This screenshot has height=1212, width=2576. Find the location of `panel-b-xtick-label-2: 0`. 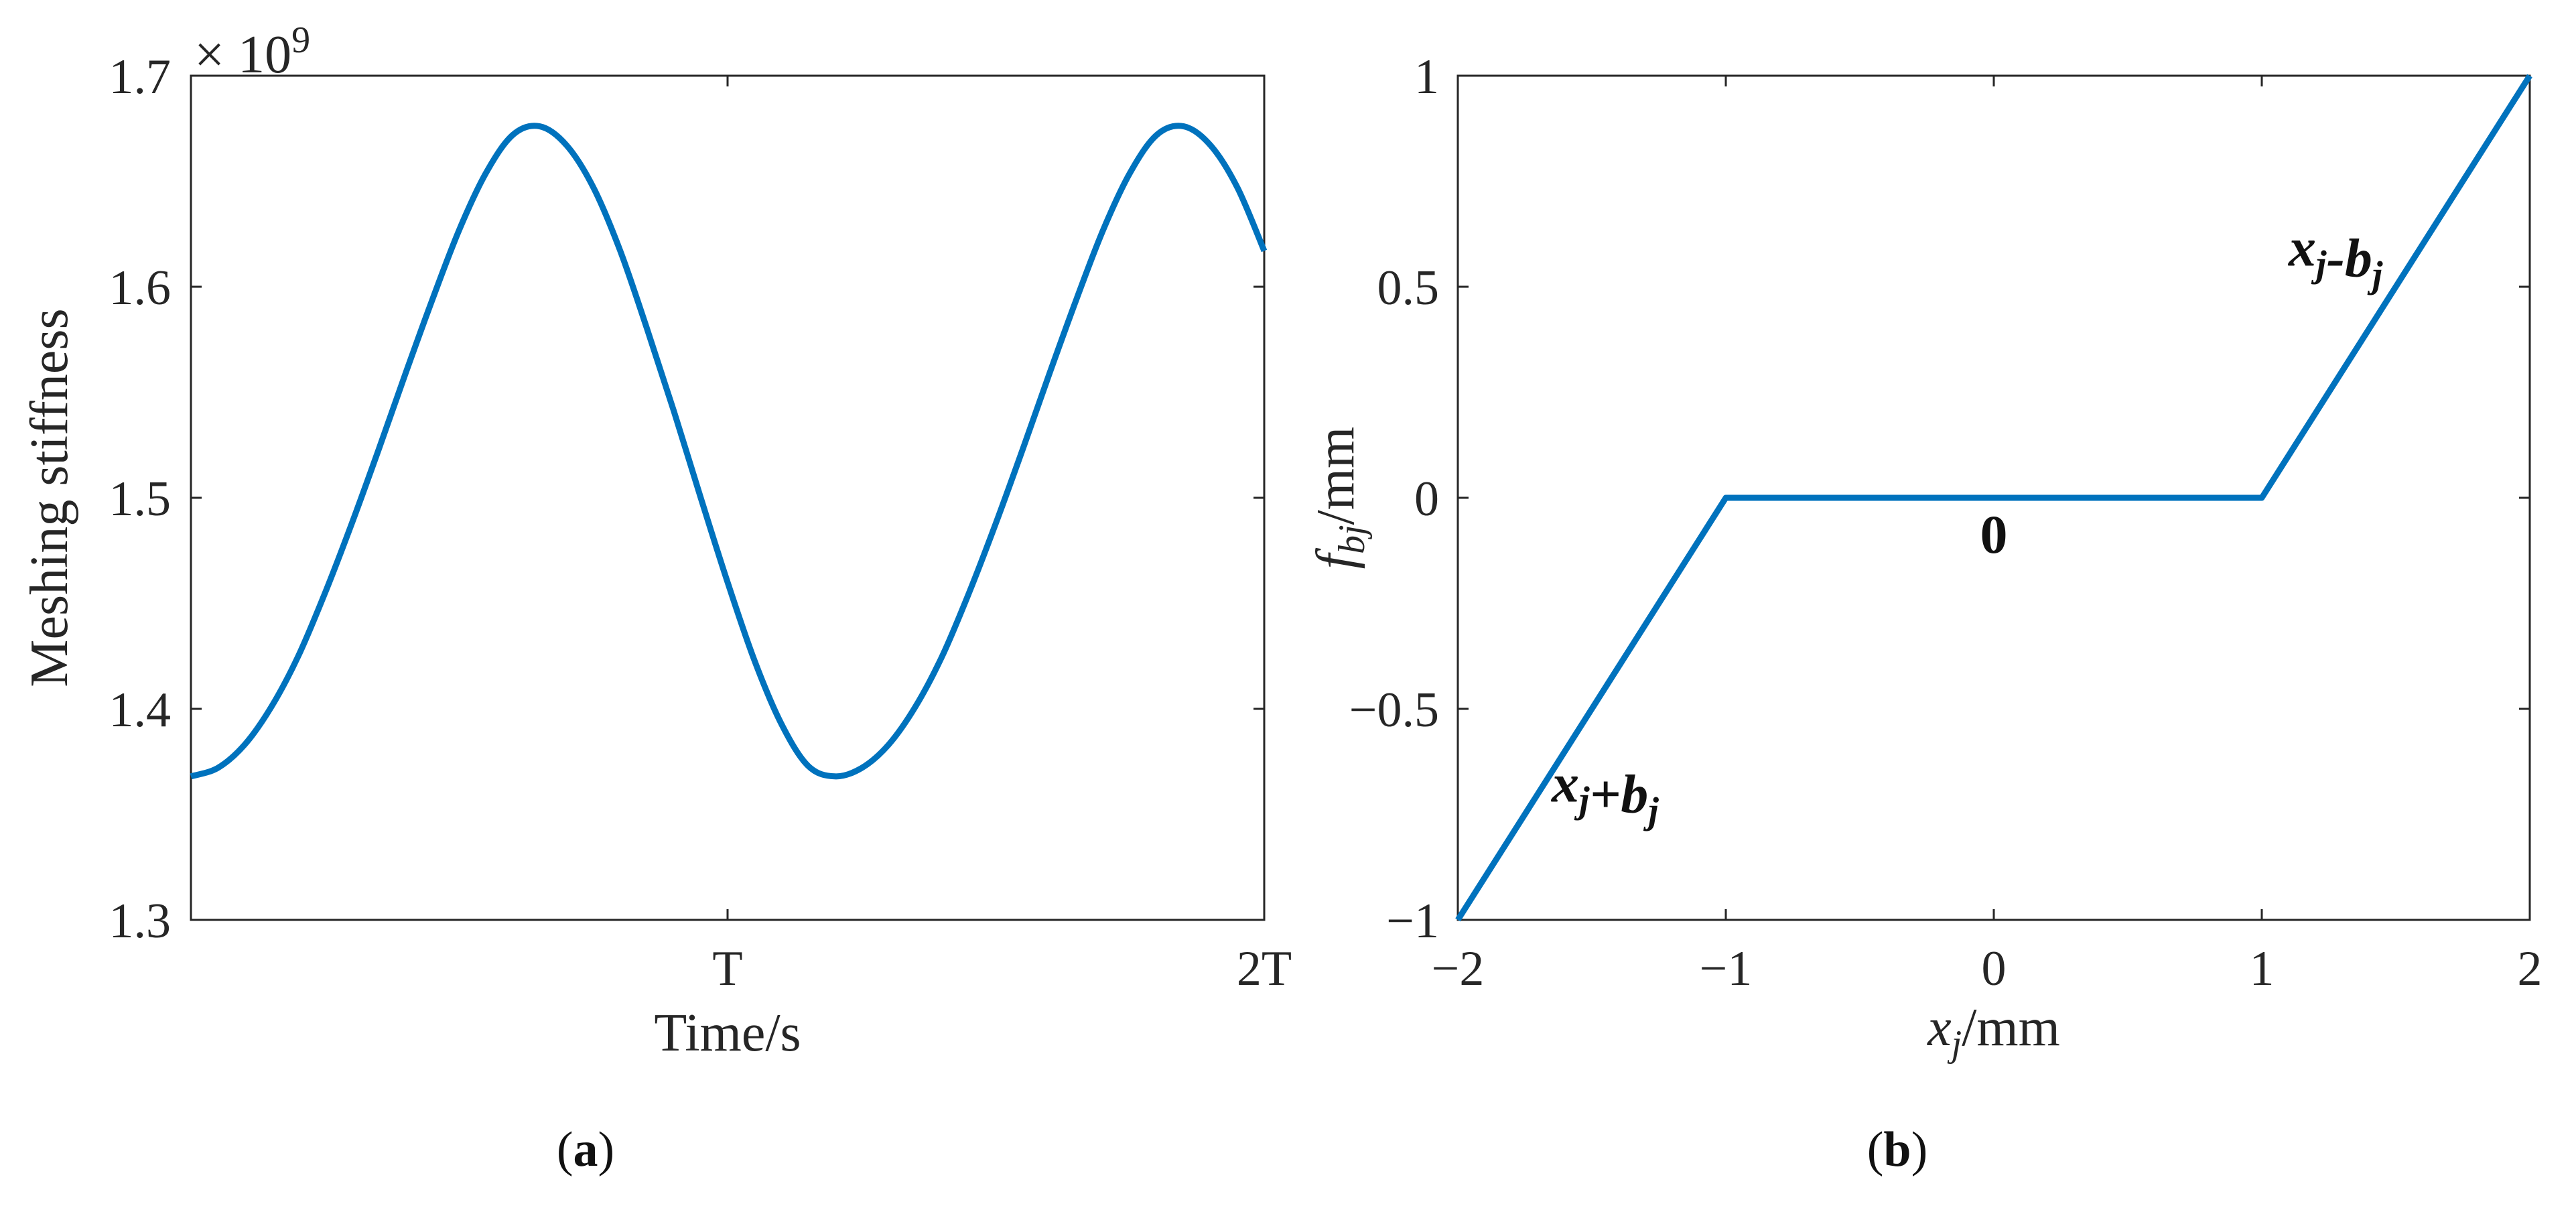

panel-b-xtick-label-2: 0 is located at coordinates (1994, 968).